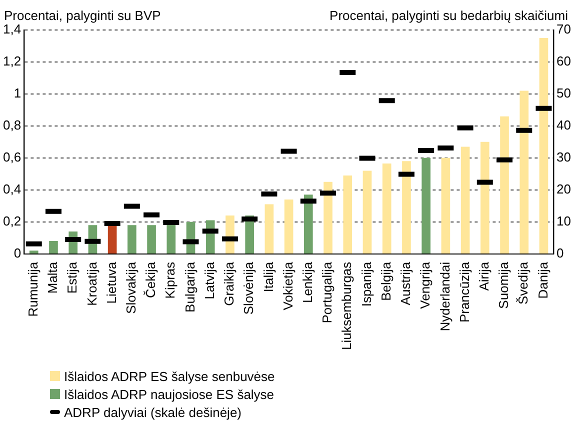  What do you see at coordinates (444, 297) in the screenshot?
I see `x-tick-label: Nyderlandai` at bounding box center [444, 297].